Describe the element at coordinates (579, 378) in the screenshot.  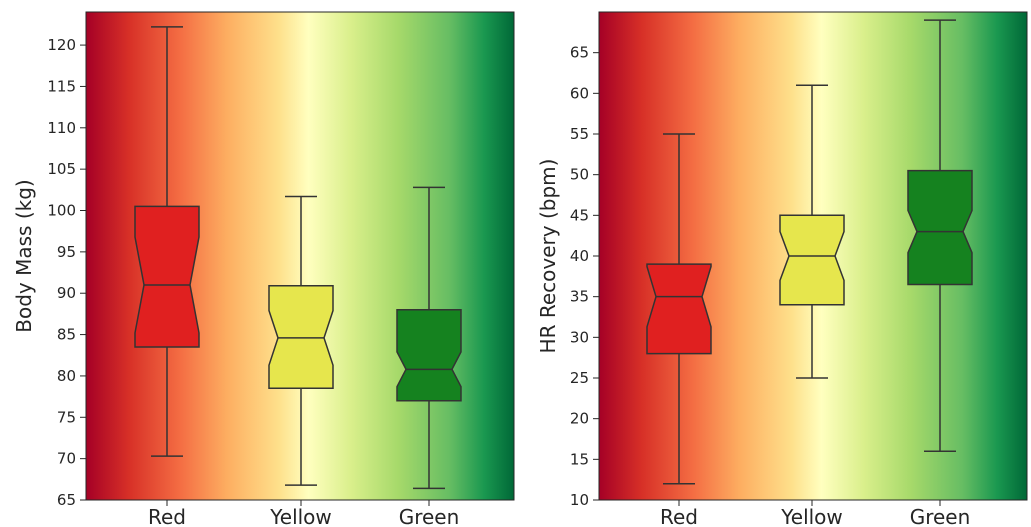
I see `y-tick-label: 25` at that location.